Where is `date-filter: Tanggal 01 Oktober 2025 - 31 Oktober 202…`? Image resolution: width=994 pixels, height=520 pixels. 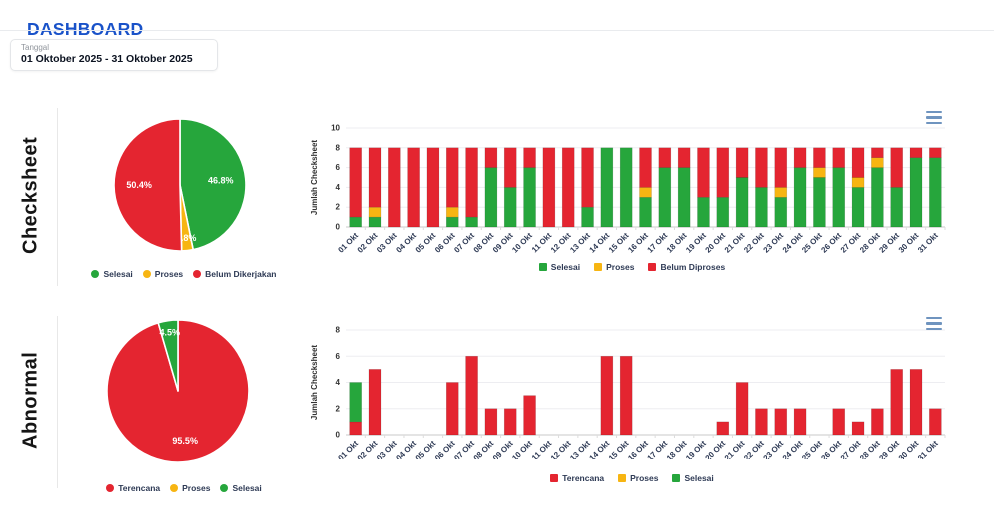
date-filter: Tanggal 01 Oktober 2025 - 31 Oktober 202… is located at coordinates (114, 55).